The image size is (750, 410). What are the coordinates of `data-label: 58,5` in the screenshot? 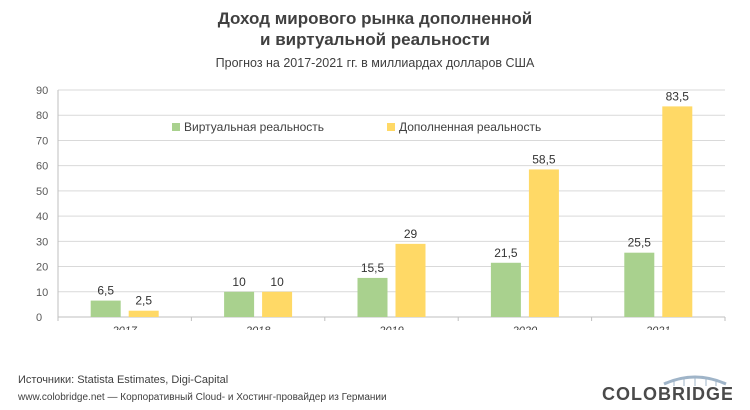 It's located at (544, 159).